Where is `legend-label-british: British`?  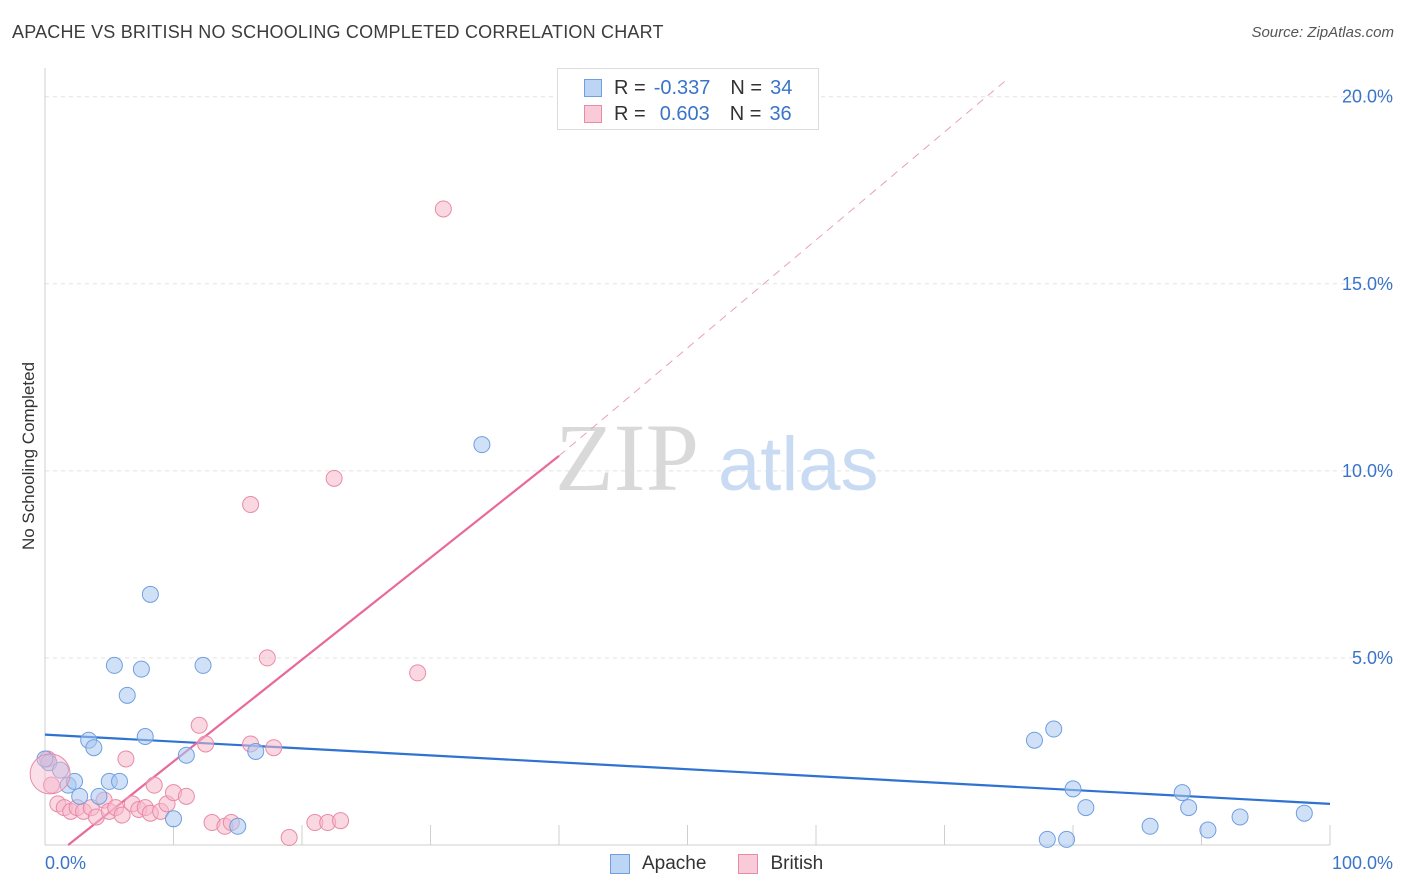
legend-label-british: British is located at coordinates (797, 863).